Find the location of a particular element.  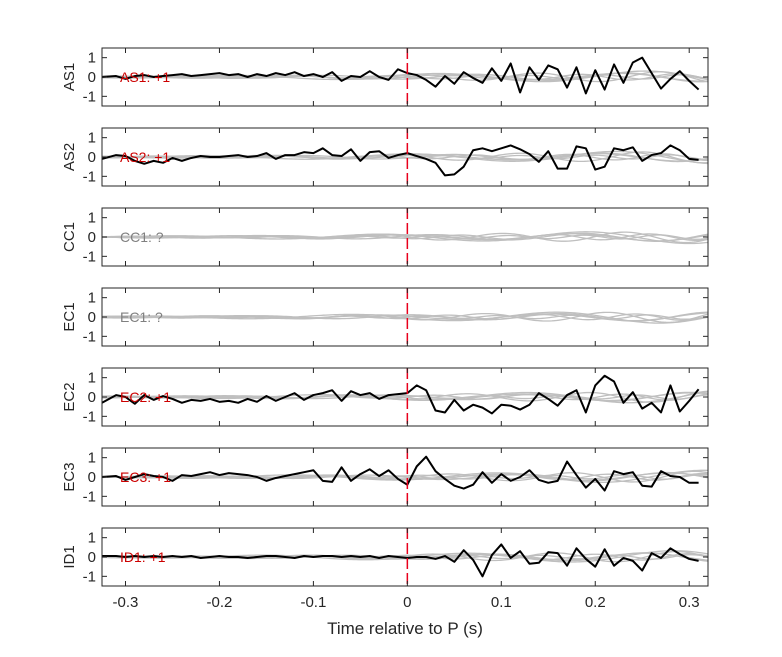

panel-ec1: 1 0 -1 EC1 EC1: ? is located at coordinates (385, 317).